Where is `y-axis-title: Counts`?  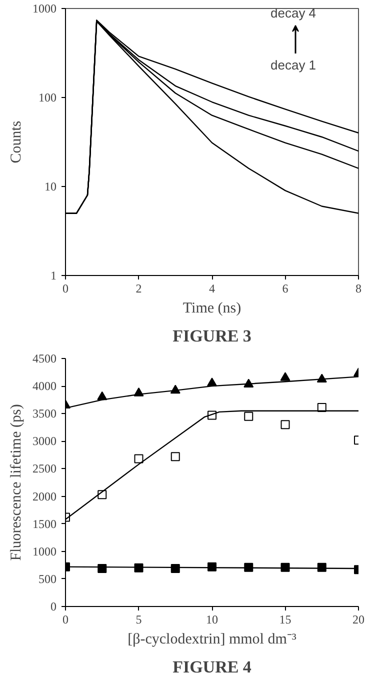
y-axis-title: Counts is located at coordinates (16, 142).